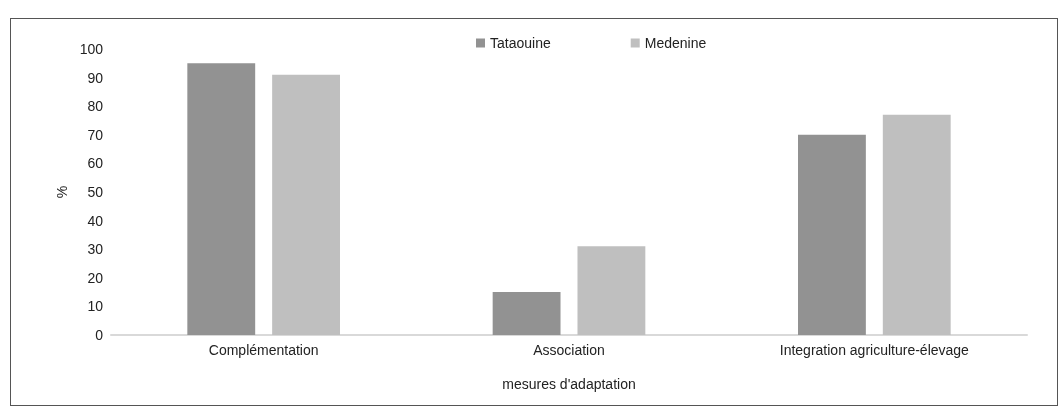 This screenshot has width=1064, height=413. Describe the element at coordinates (874, 350) in the screenshot. I see `x-tick-label: Integration agriculture-élevage` at that location.